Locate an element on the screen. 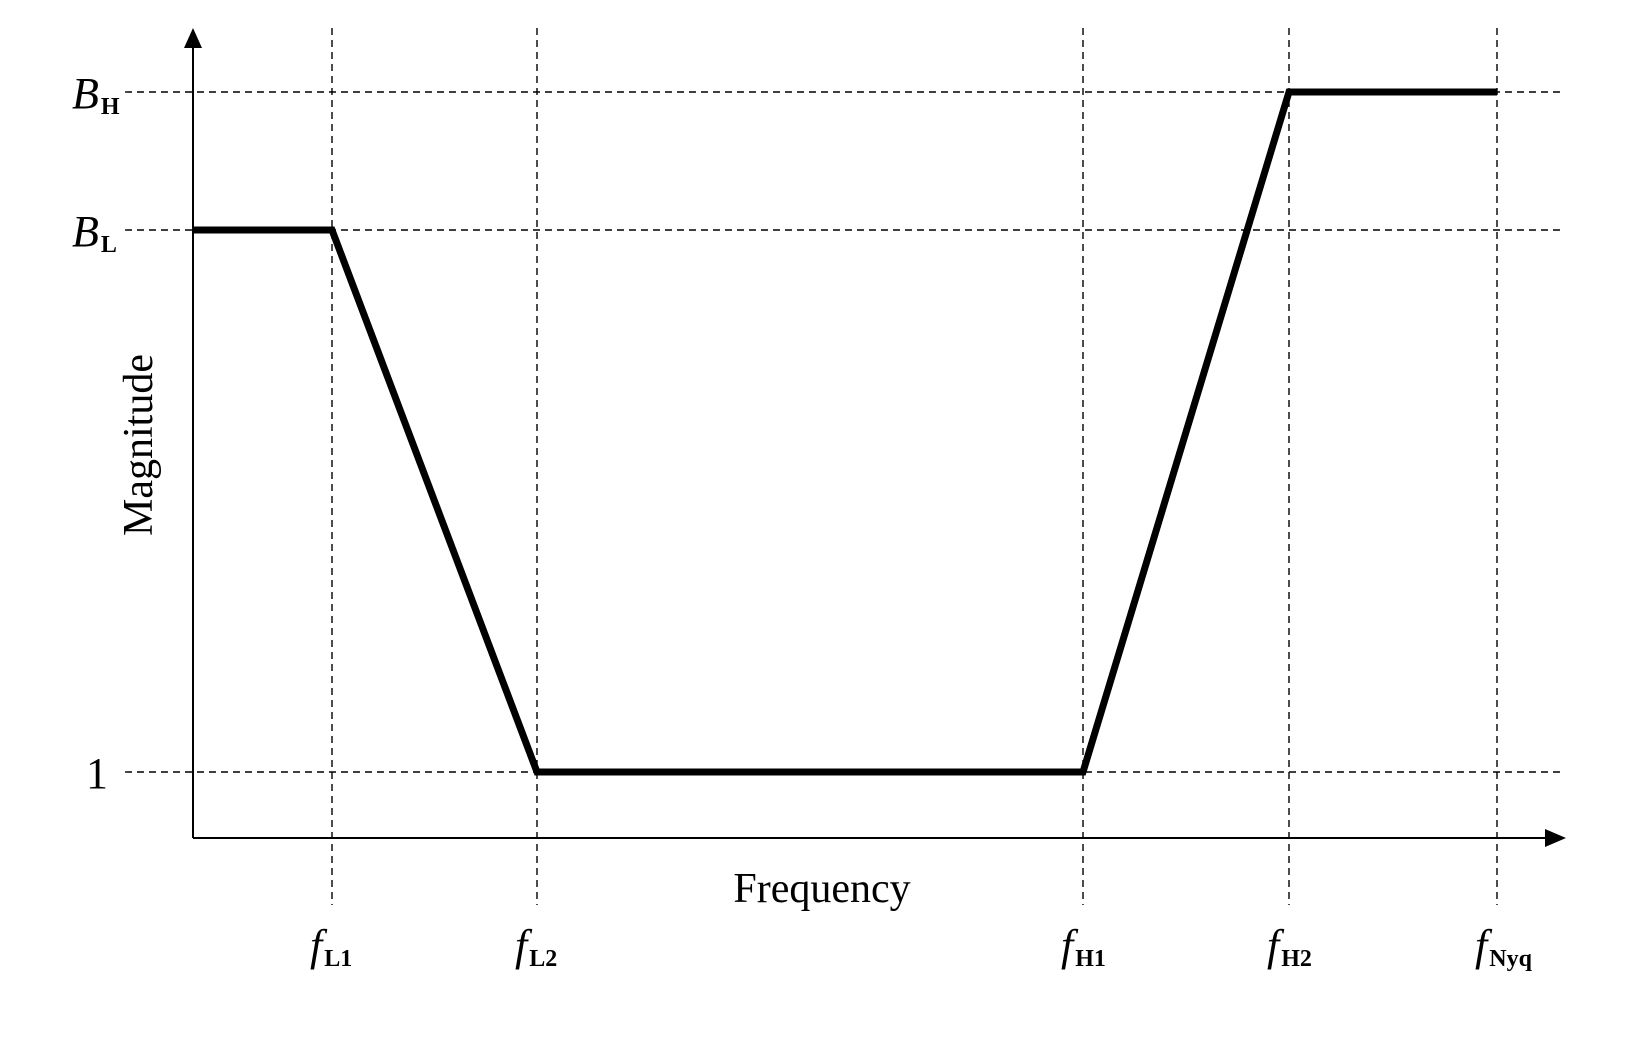 This screenshot has height=1041, width=1644. x-tick-labels: fL1 fL2 fH1 fH2 fNyq is located at coordinates (921, 946).